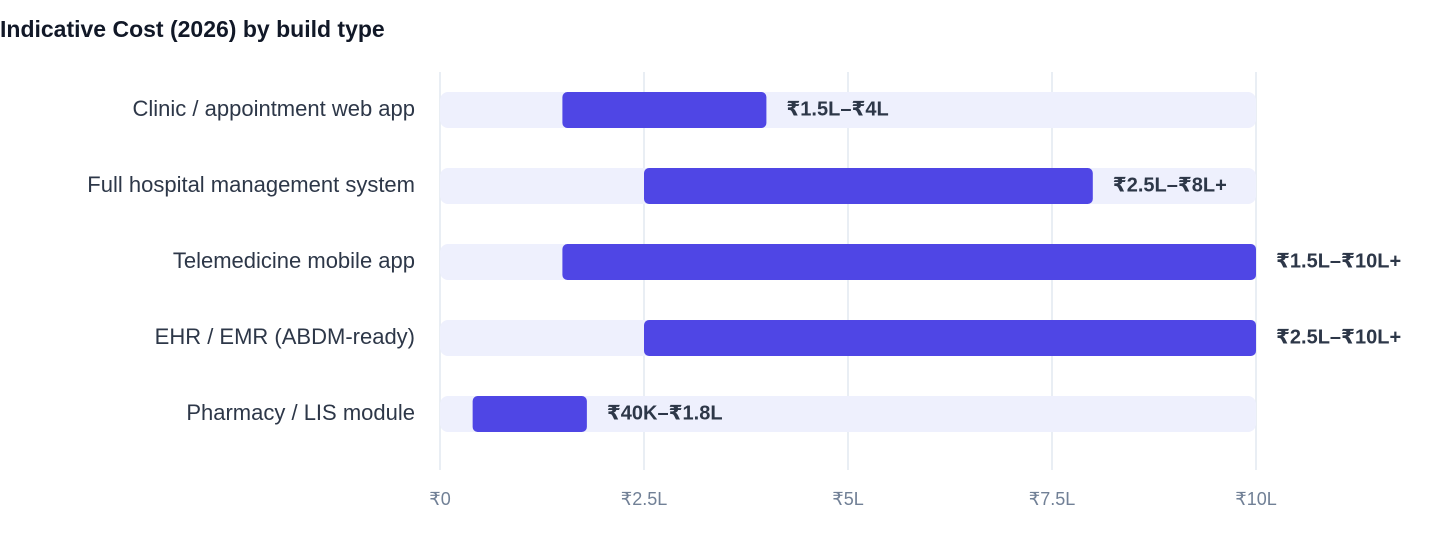  What do you see at coordinates (1338, 337) in the screenshot?
I see `value-label: ₹2.5L–₹10L+` at bounding box center [1338, 337].